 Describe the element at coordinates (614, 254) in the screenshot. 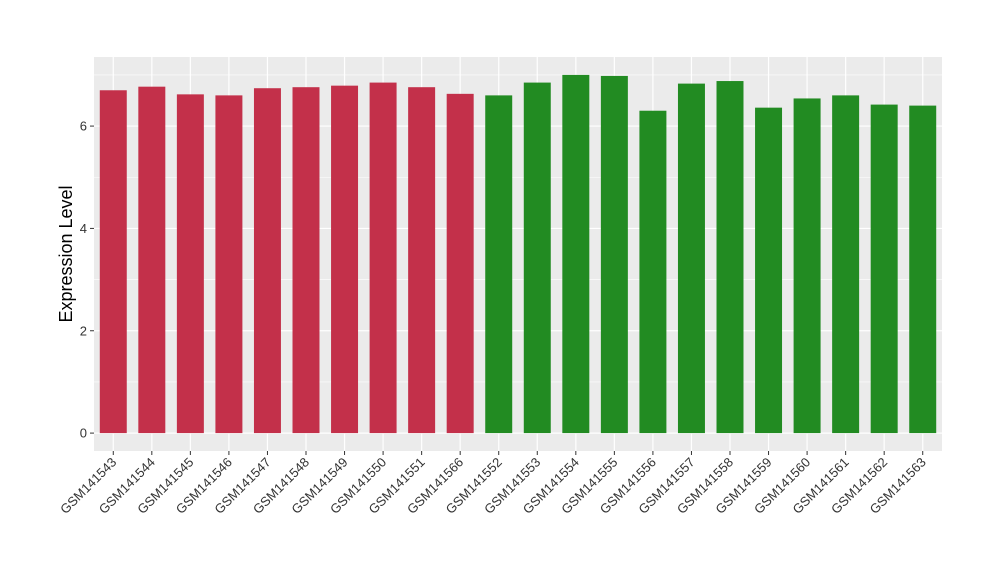

I see `bar-GSM141555` at that location.